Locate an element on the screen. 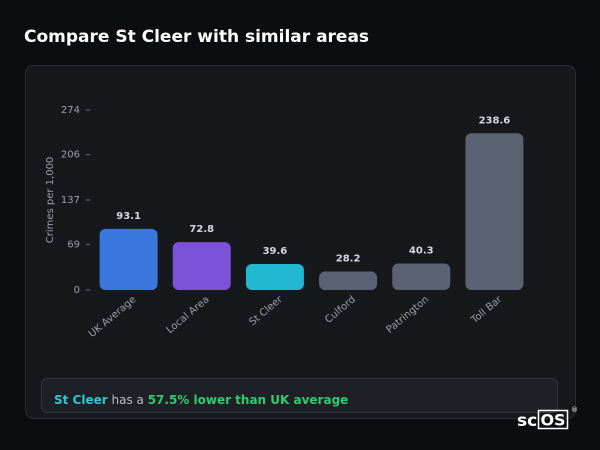 The width and height of the screenshot is (600, 450). value-label: 40.3 is located at coordinates (421, 251).